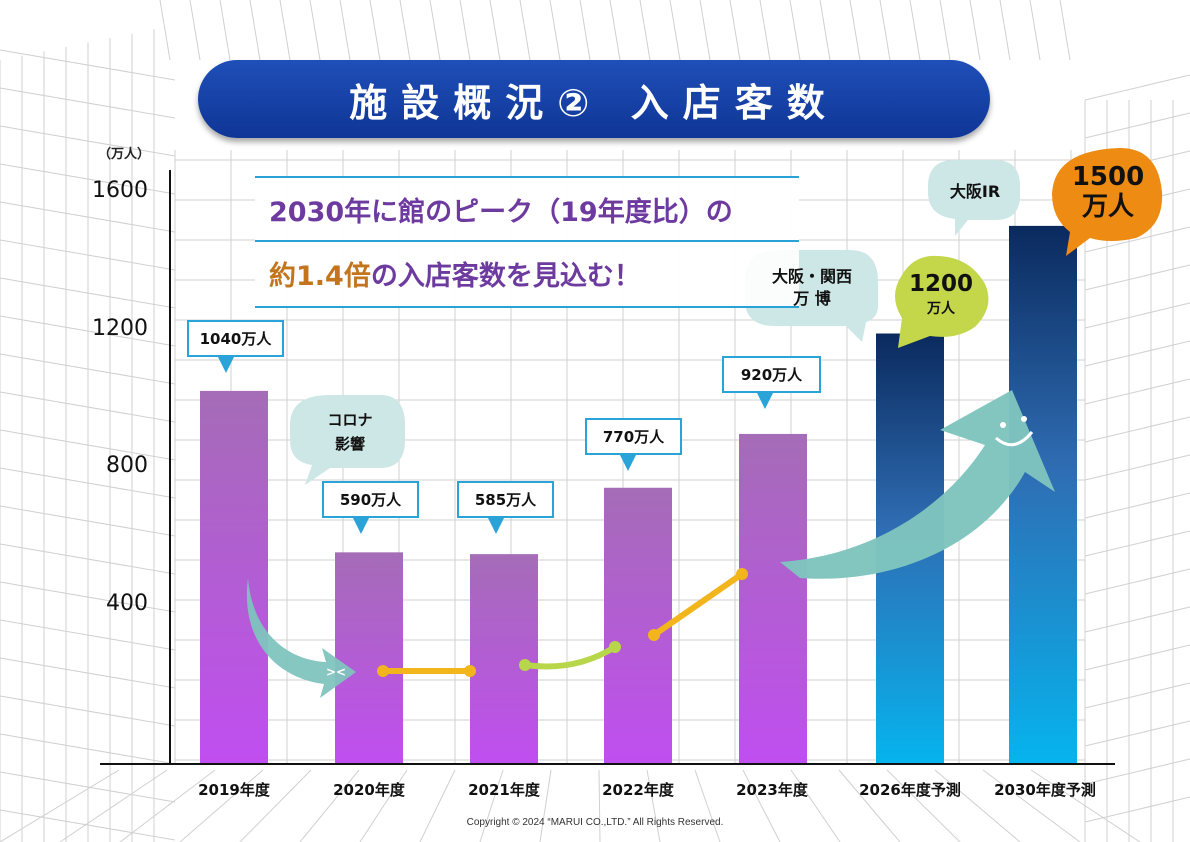 The height and width of the screenshot is (842, 1190). I want to click on headline-divider, so click(527, 241).